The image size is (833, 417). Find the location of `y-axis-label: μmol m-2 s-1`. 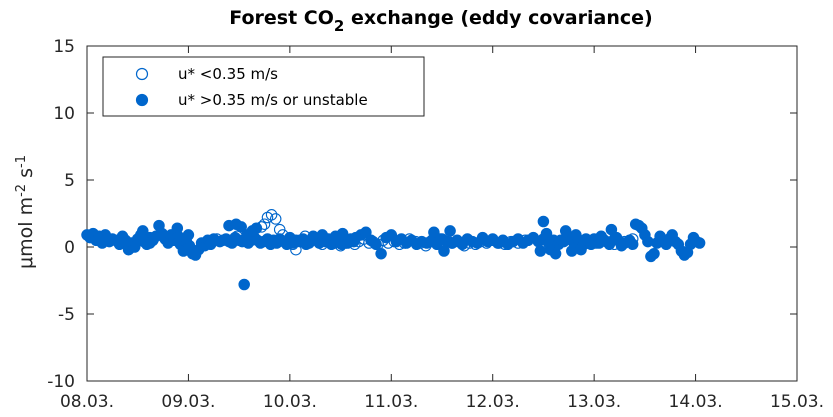

y-axis-label: μmol m-2 s-1 is located at coordinates (25, 212).